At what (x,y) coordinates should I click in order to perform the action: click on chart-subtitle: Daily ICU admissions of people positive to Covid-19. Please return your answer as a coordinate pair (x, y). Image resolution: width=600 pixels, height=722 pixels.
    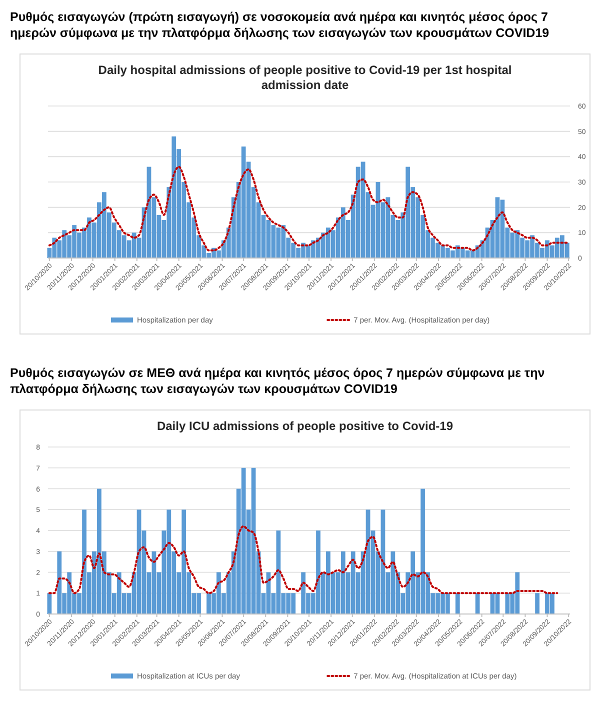
    Looking at the image, I should click on (305, 426).